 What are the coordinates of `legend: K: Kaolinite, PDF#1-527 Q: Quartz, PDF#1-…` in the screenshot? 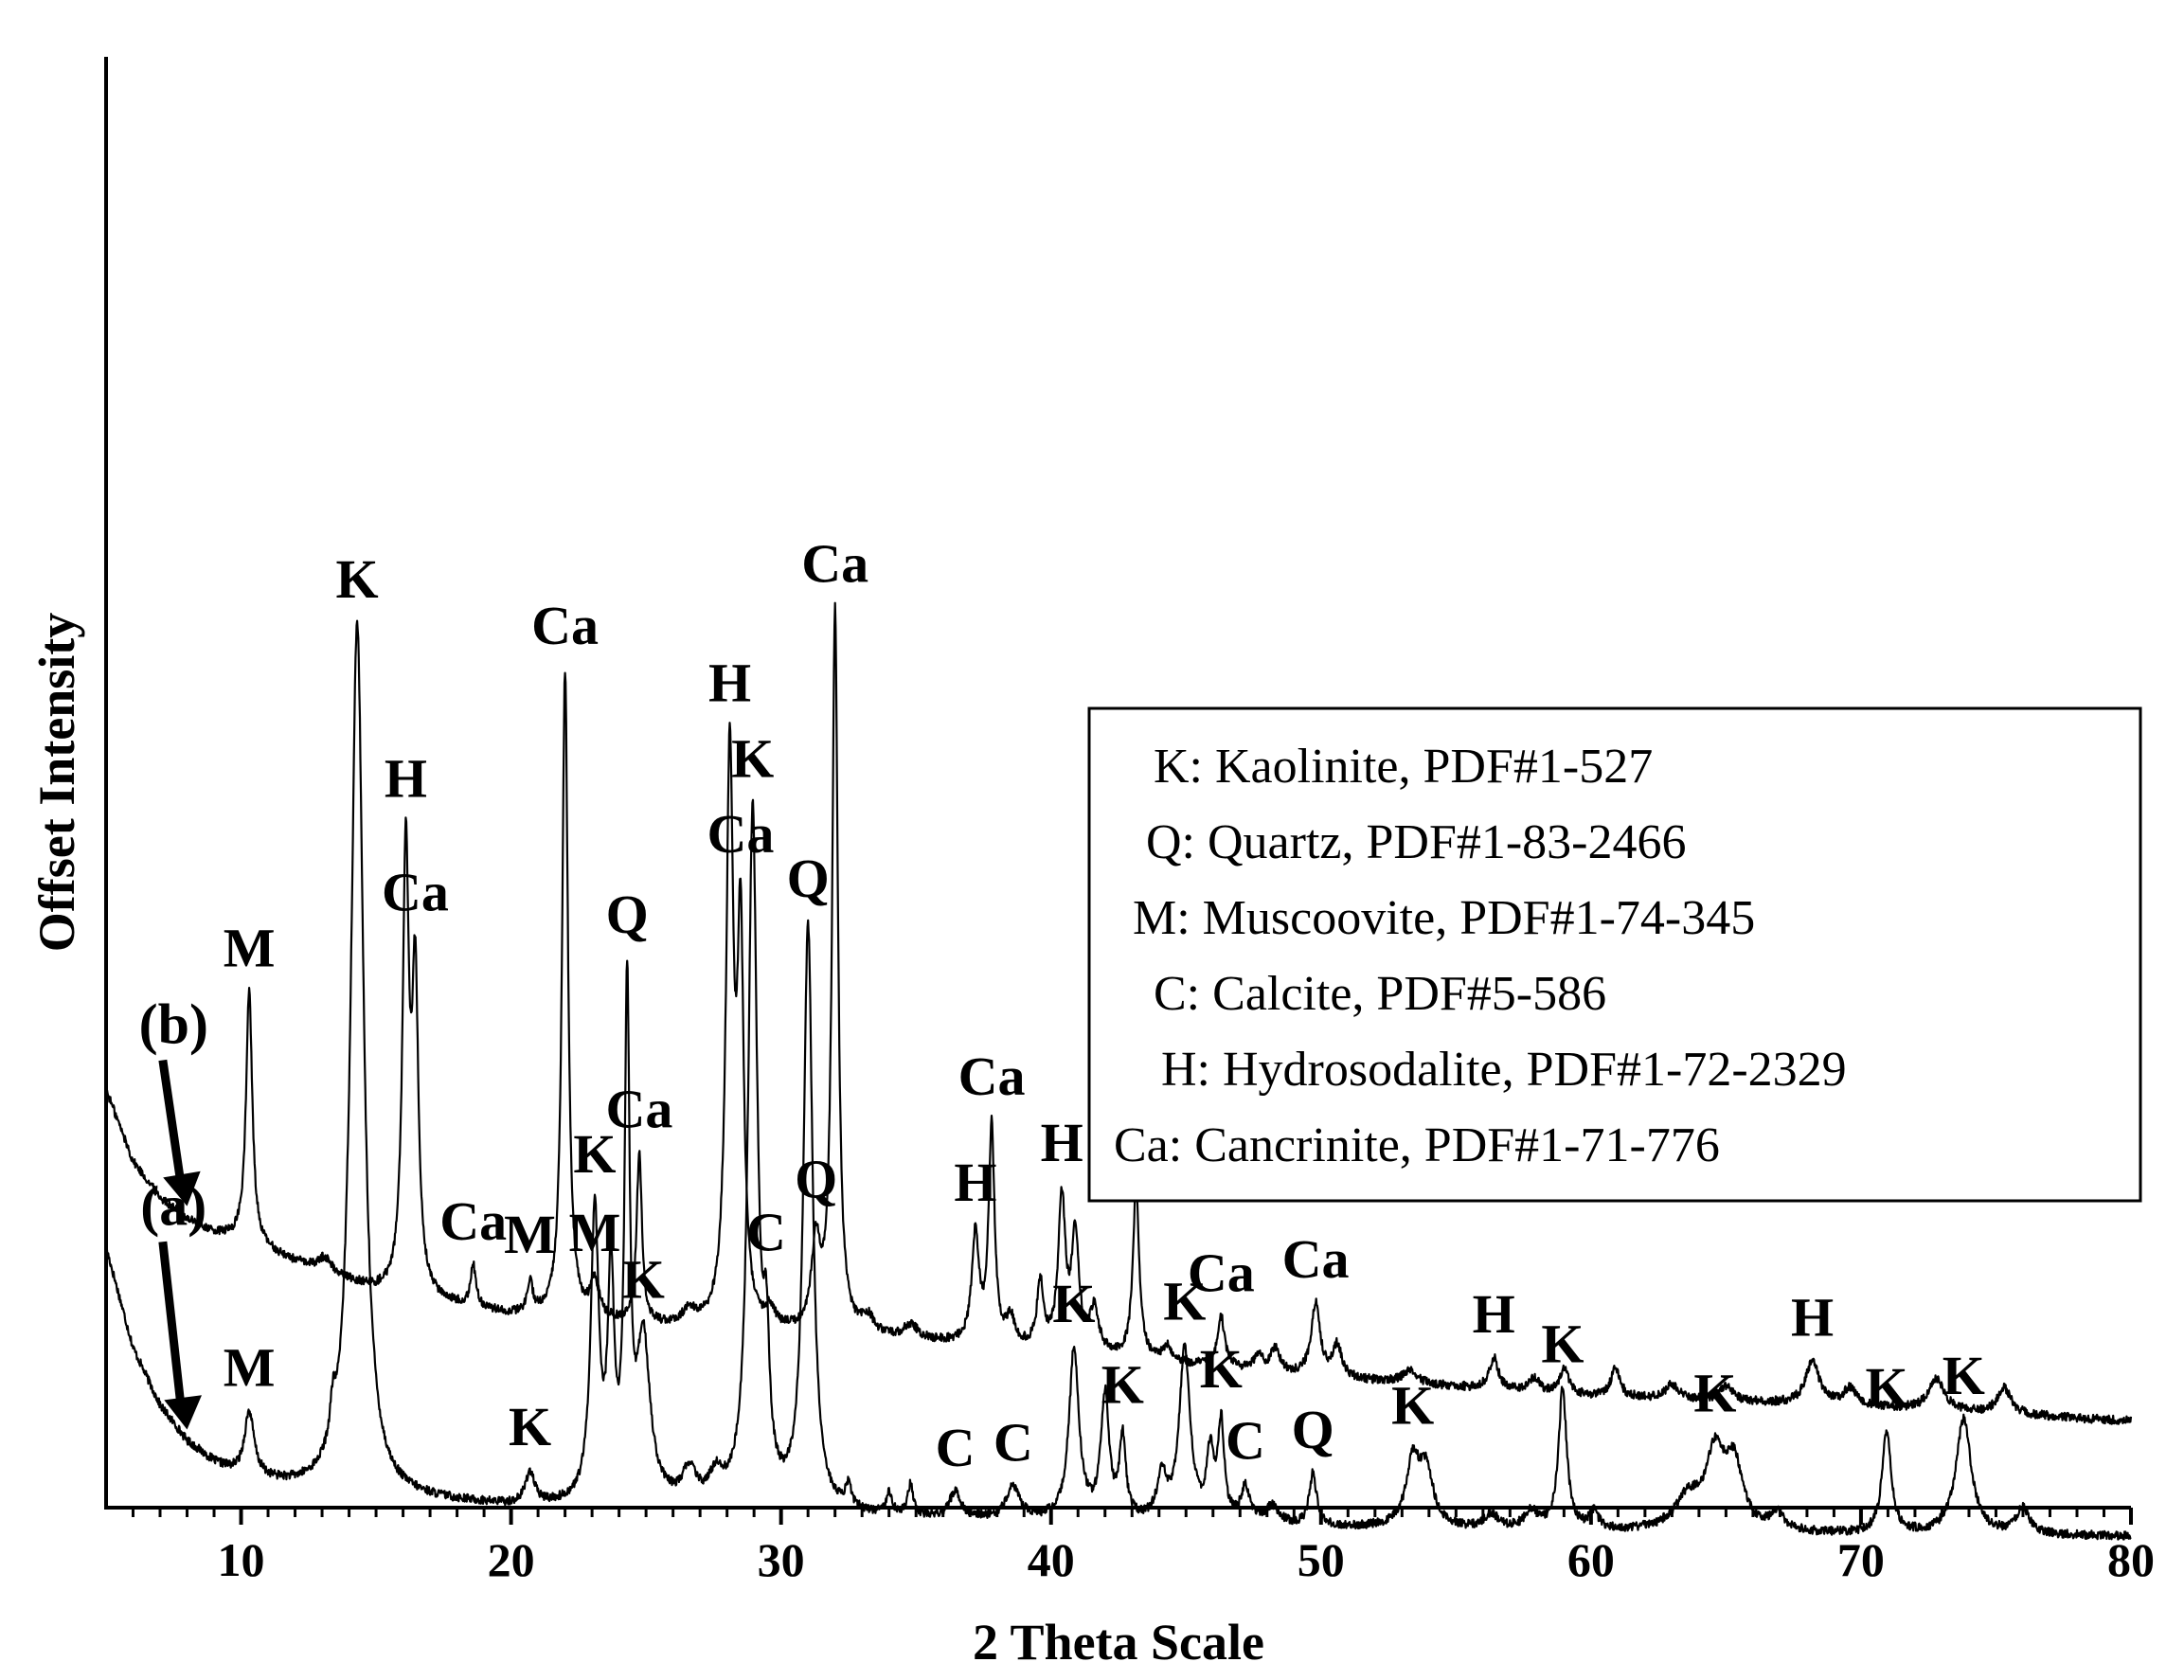 It's located at (1614, 954).